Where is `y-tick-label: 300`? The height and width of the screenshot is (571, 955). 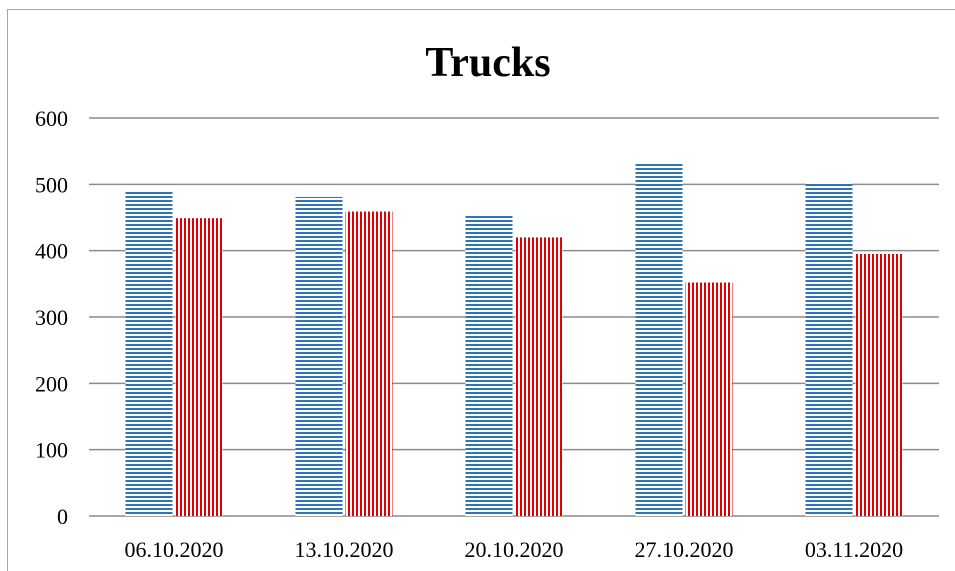
y-tick-label: 300 is located at coordinates (51, 317).